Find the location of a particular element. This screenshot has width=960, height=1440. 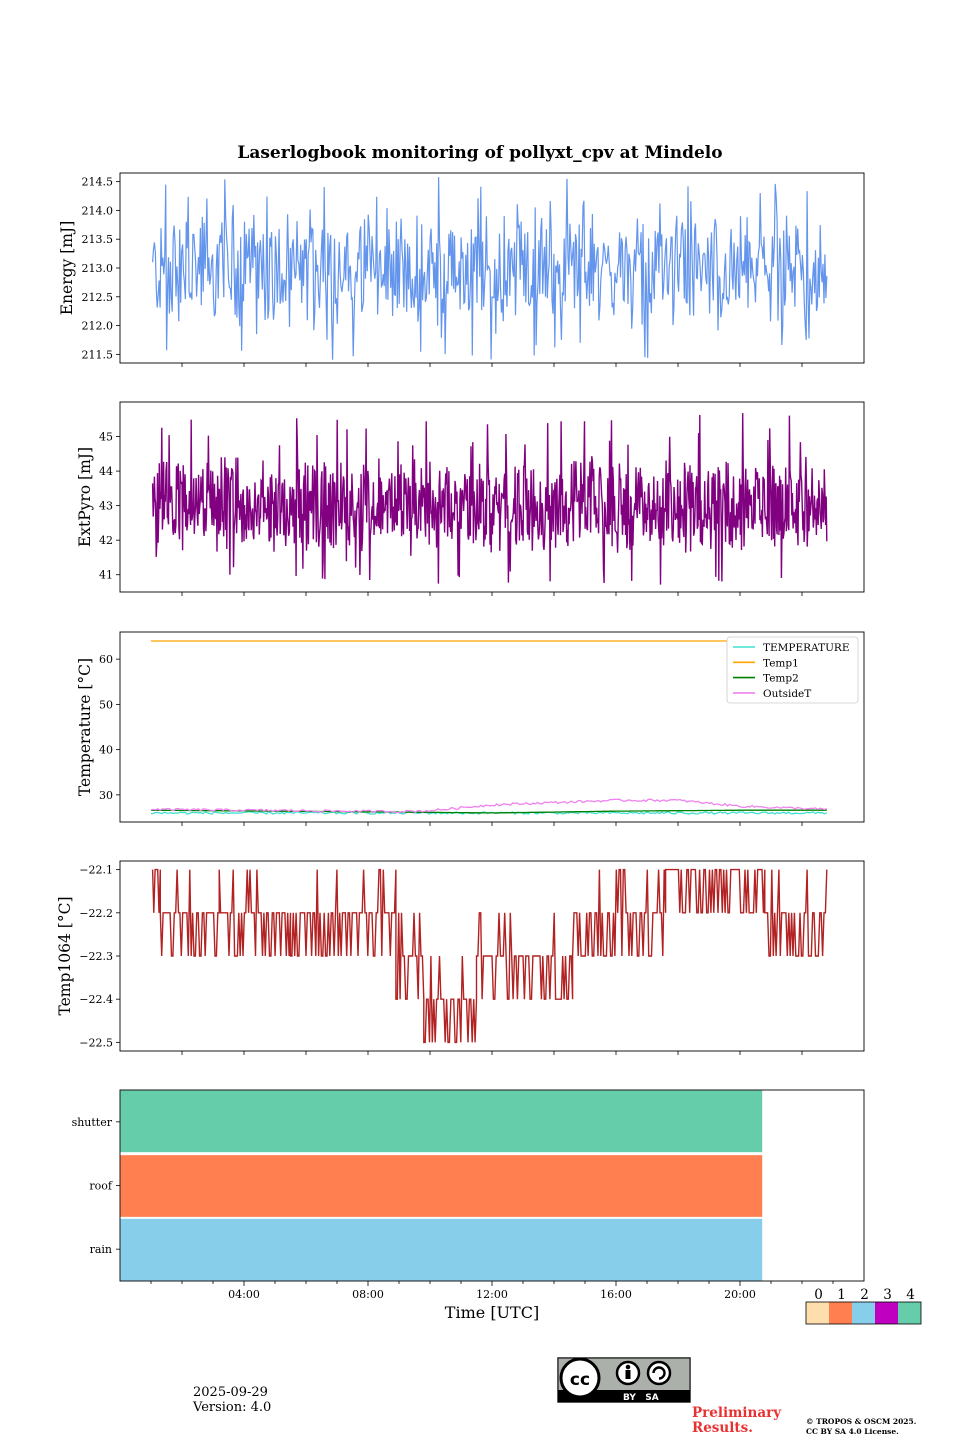

y-axis-label: ExtPyro [mJ] is located at coordinates (85, 497).